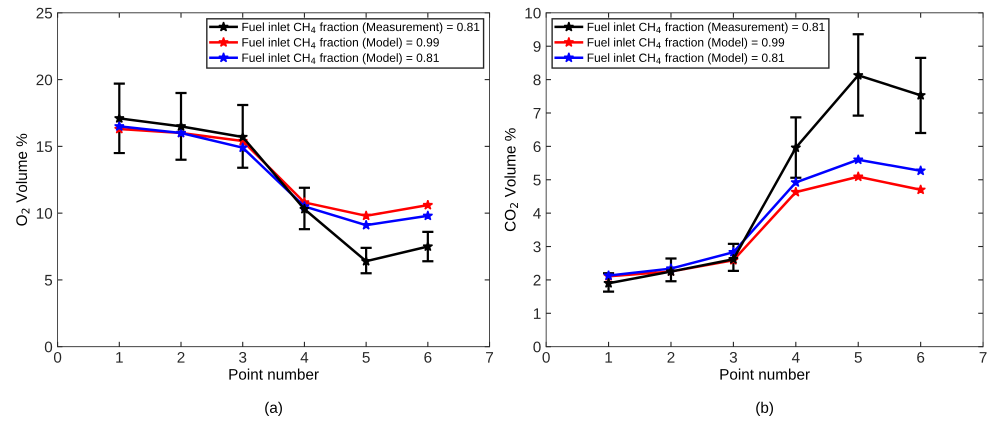 Image resolution: width=993 pixels, height=428 pixels. What do you see at coordinates (537, 280) in the screenshot?
I see `y-tick-label: 2` at bounding box center [537, 280].